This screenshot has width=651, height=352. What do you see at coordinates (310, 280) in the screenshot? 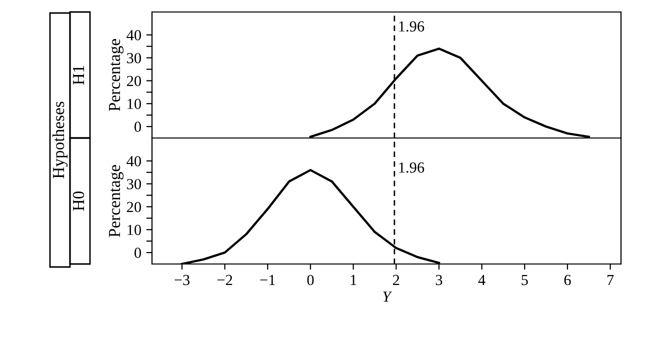
I see `x-tick-label: 0` at bounding box center [310, 280].